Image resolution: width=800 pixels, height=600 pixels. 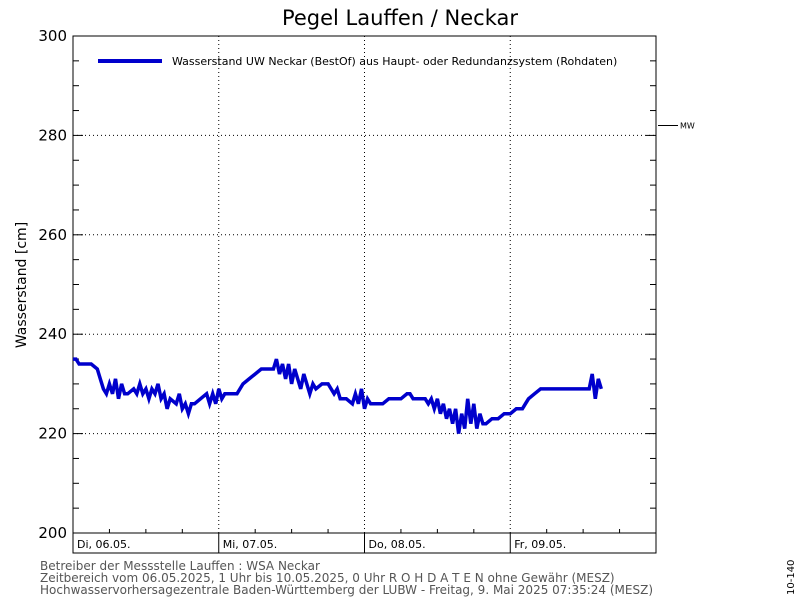 I want to click on y-tick-label: 280, so click(x=52, y=135).